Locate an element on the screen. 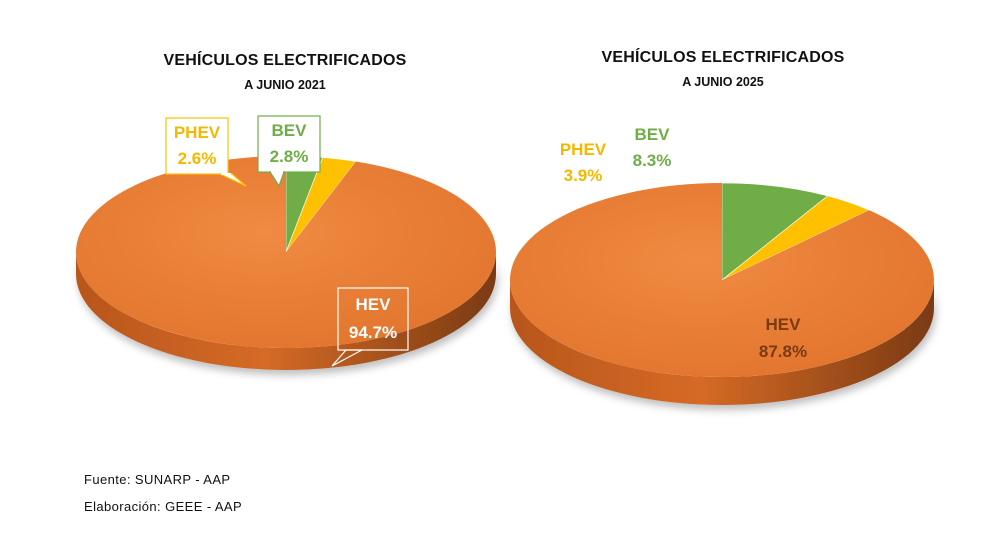 The image size is (992, 556). label-value-phev: 3.9% is located at coordinates (583, 175).